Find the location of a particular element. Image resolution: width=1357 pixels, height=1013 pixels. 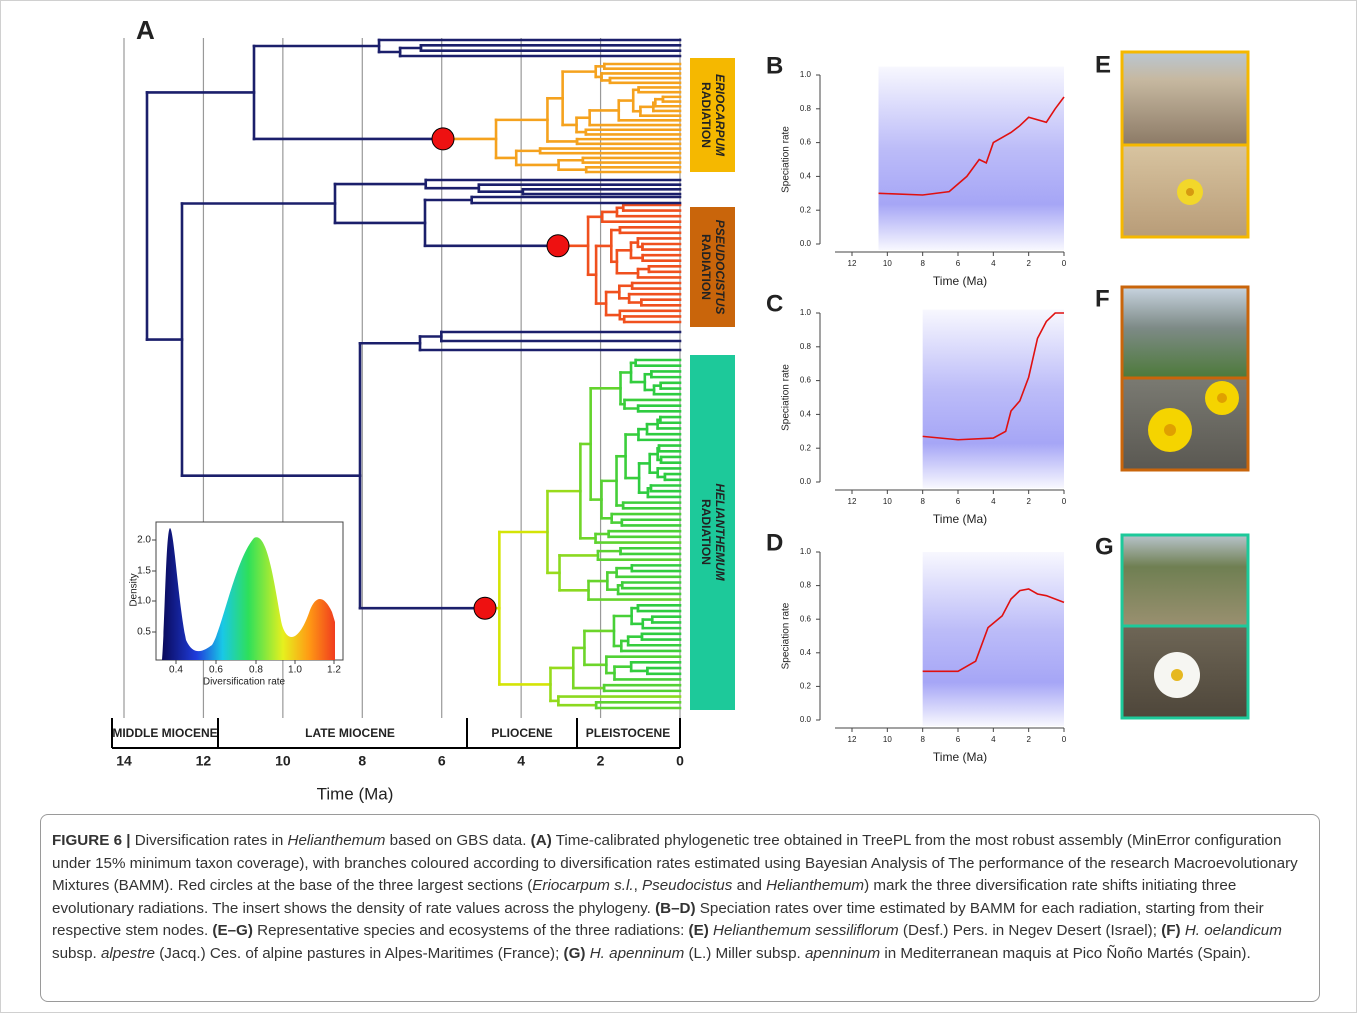

epoch-bar is located at coordinates (396, 733).